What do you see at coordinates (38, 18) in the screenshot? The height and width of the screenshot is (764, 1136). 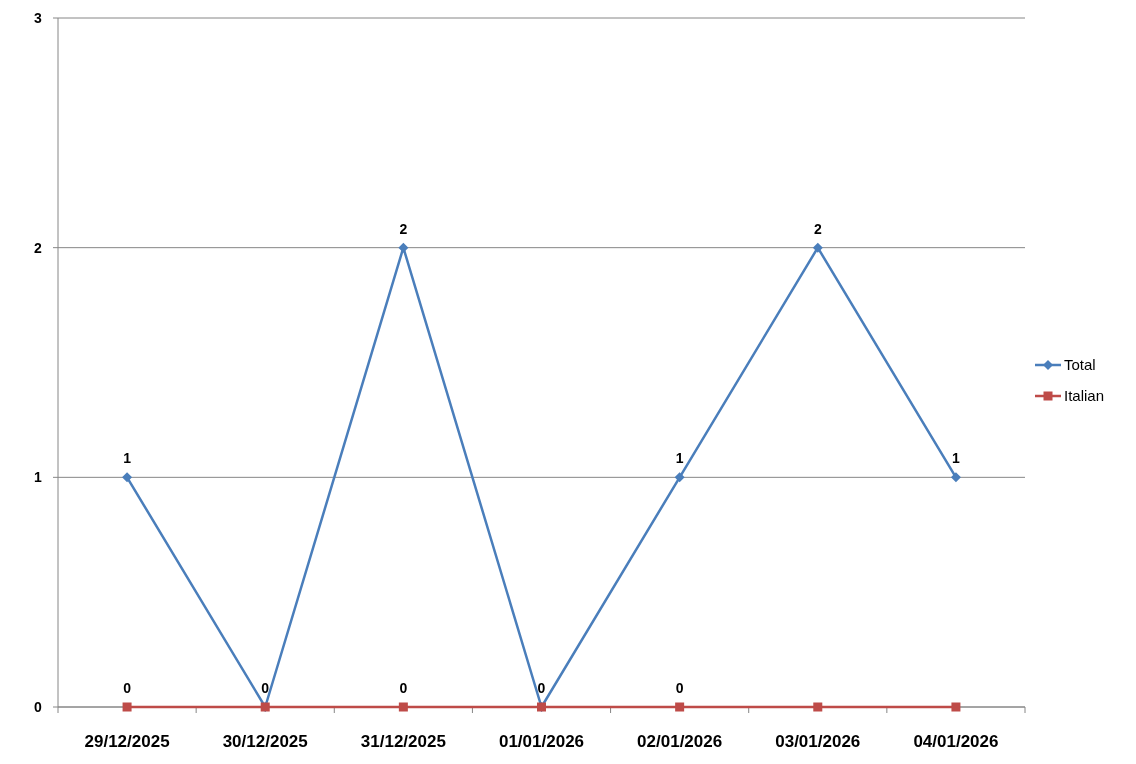 I see `y-tick-label: 3` at bounding box center [38, 18].